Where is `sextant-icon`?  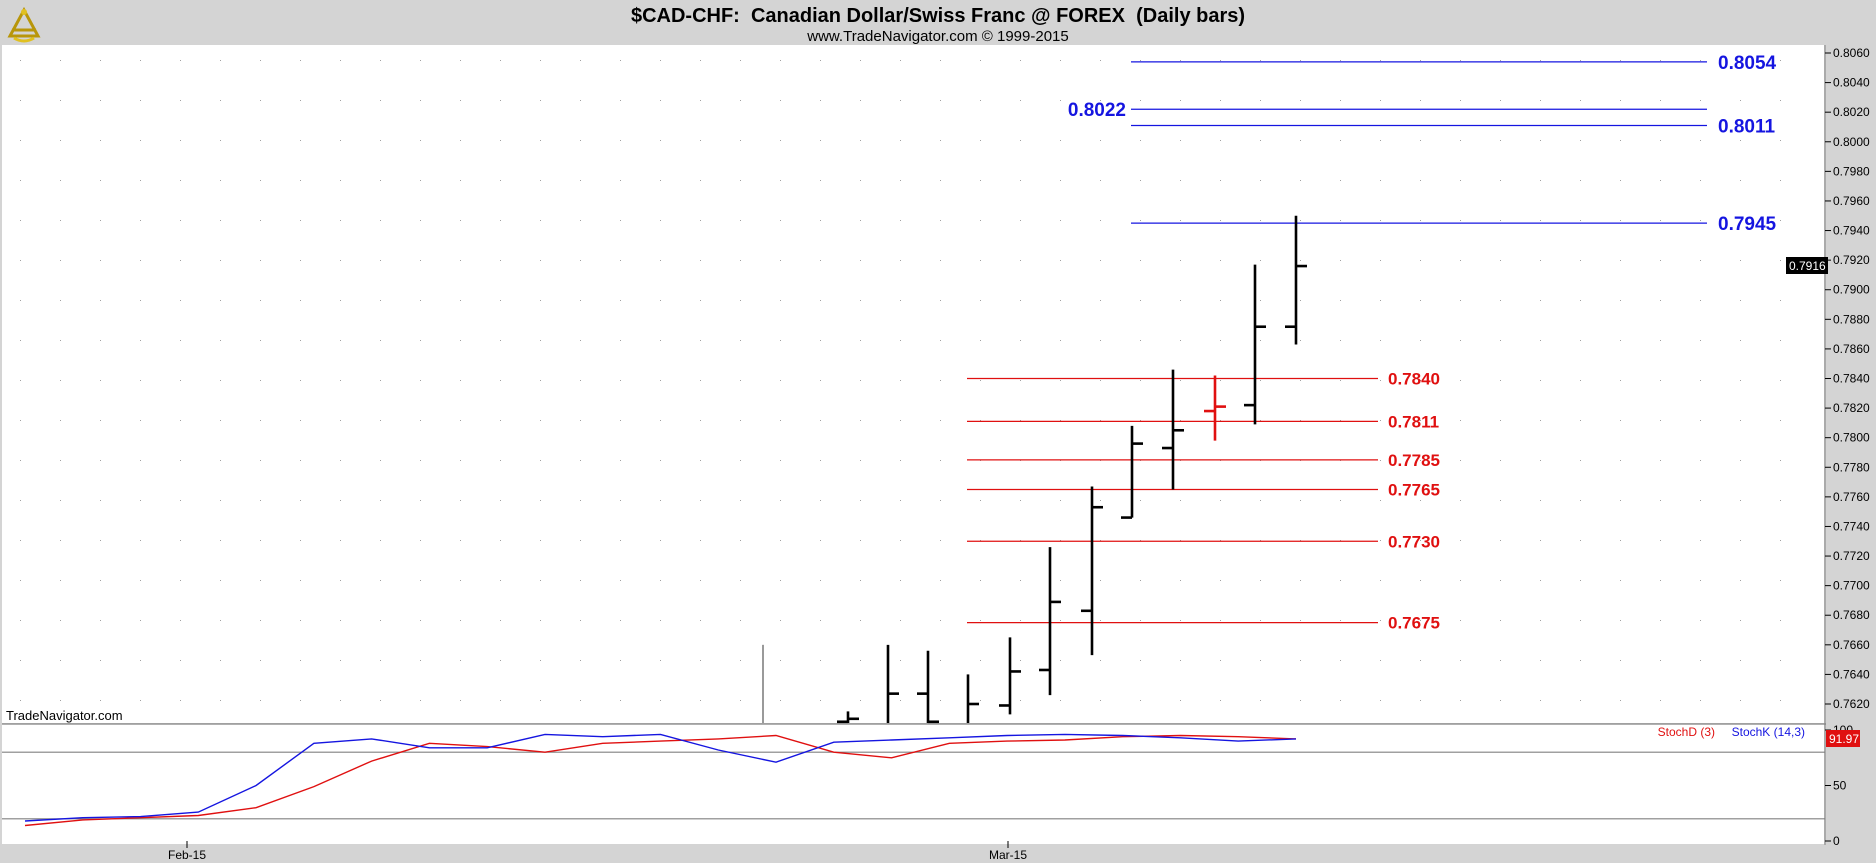 sextant-icon is located at coordinates (24, 24).